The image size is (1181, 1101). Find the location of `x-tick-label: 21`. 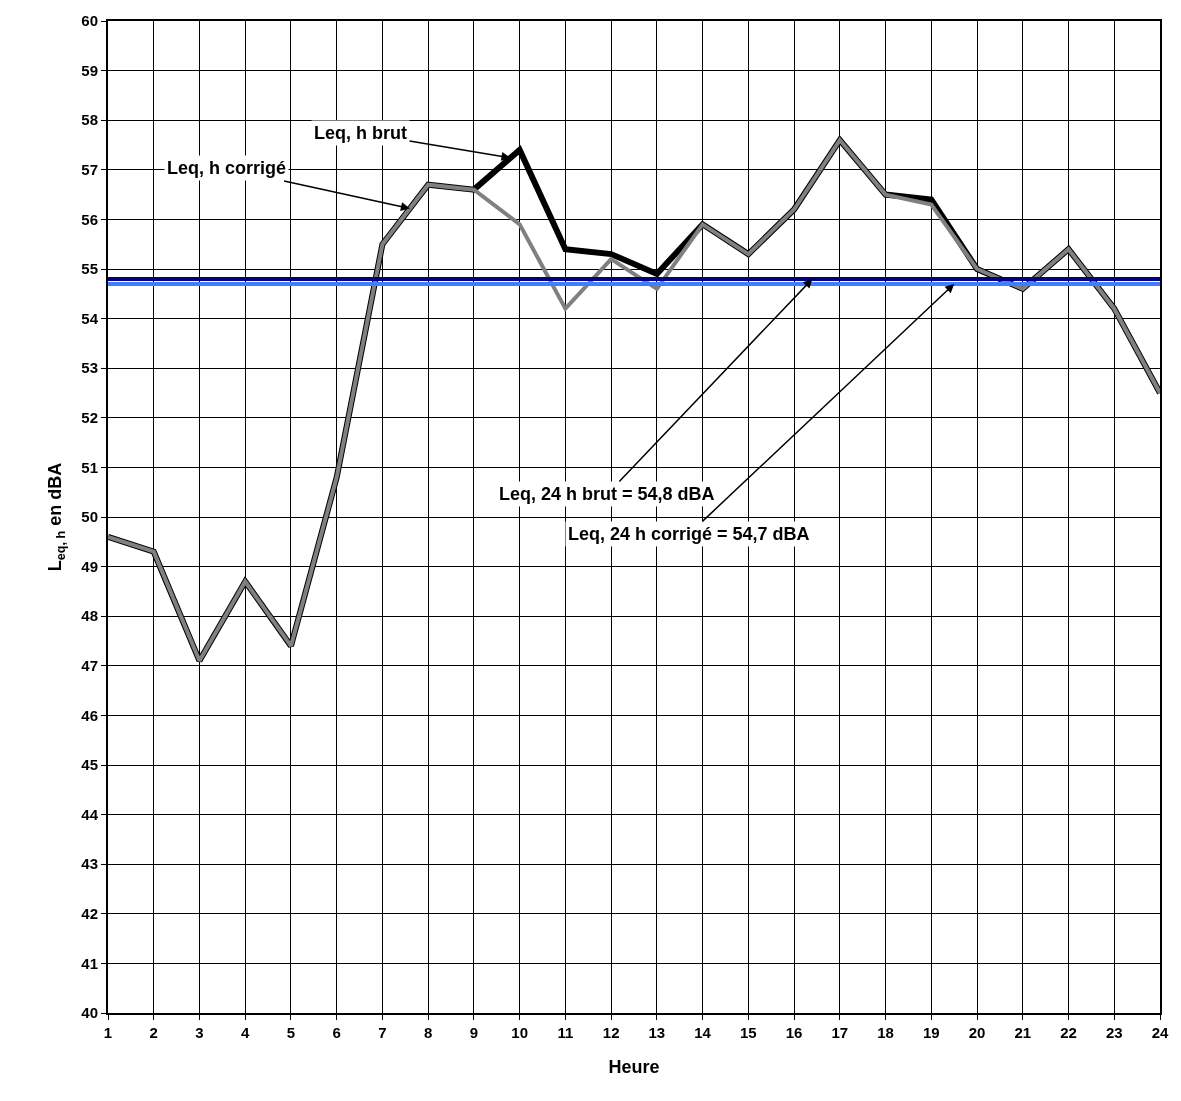

x-tick-label: 21 is located at coordinates (1023, 1032).